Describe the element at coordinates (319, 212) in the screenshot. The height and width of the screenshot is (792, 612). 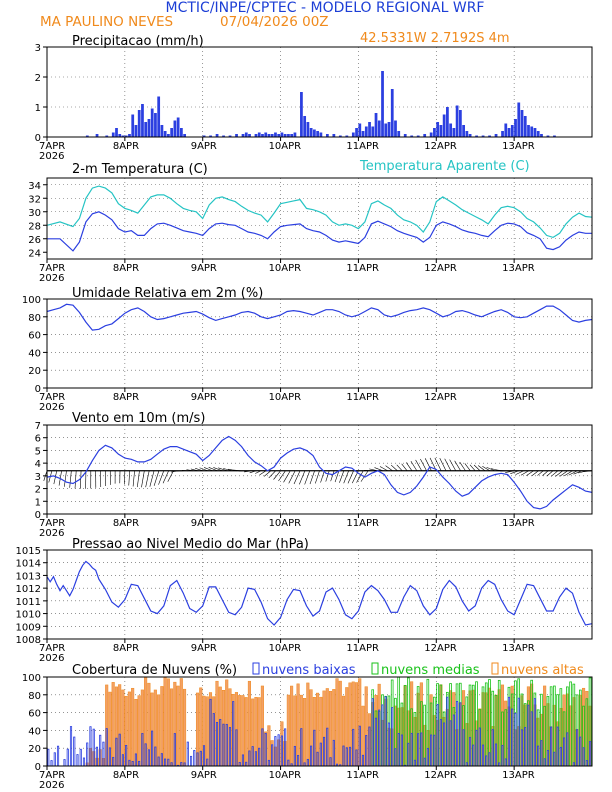
I see `apparent-temp-line` at that location.